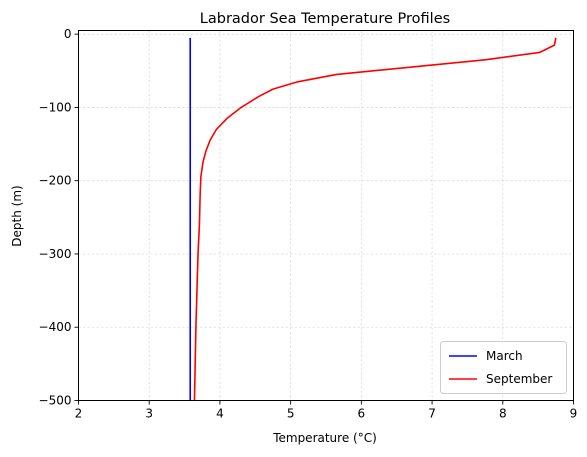 This screenshot has width=587, height=457. I want to click on x-tick-label: 3, so click(149, 414).